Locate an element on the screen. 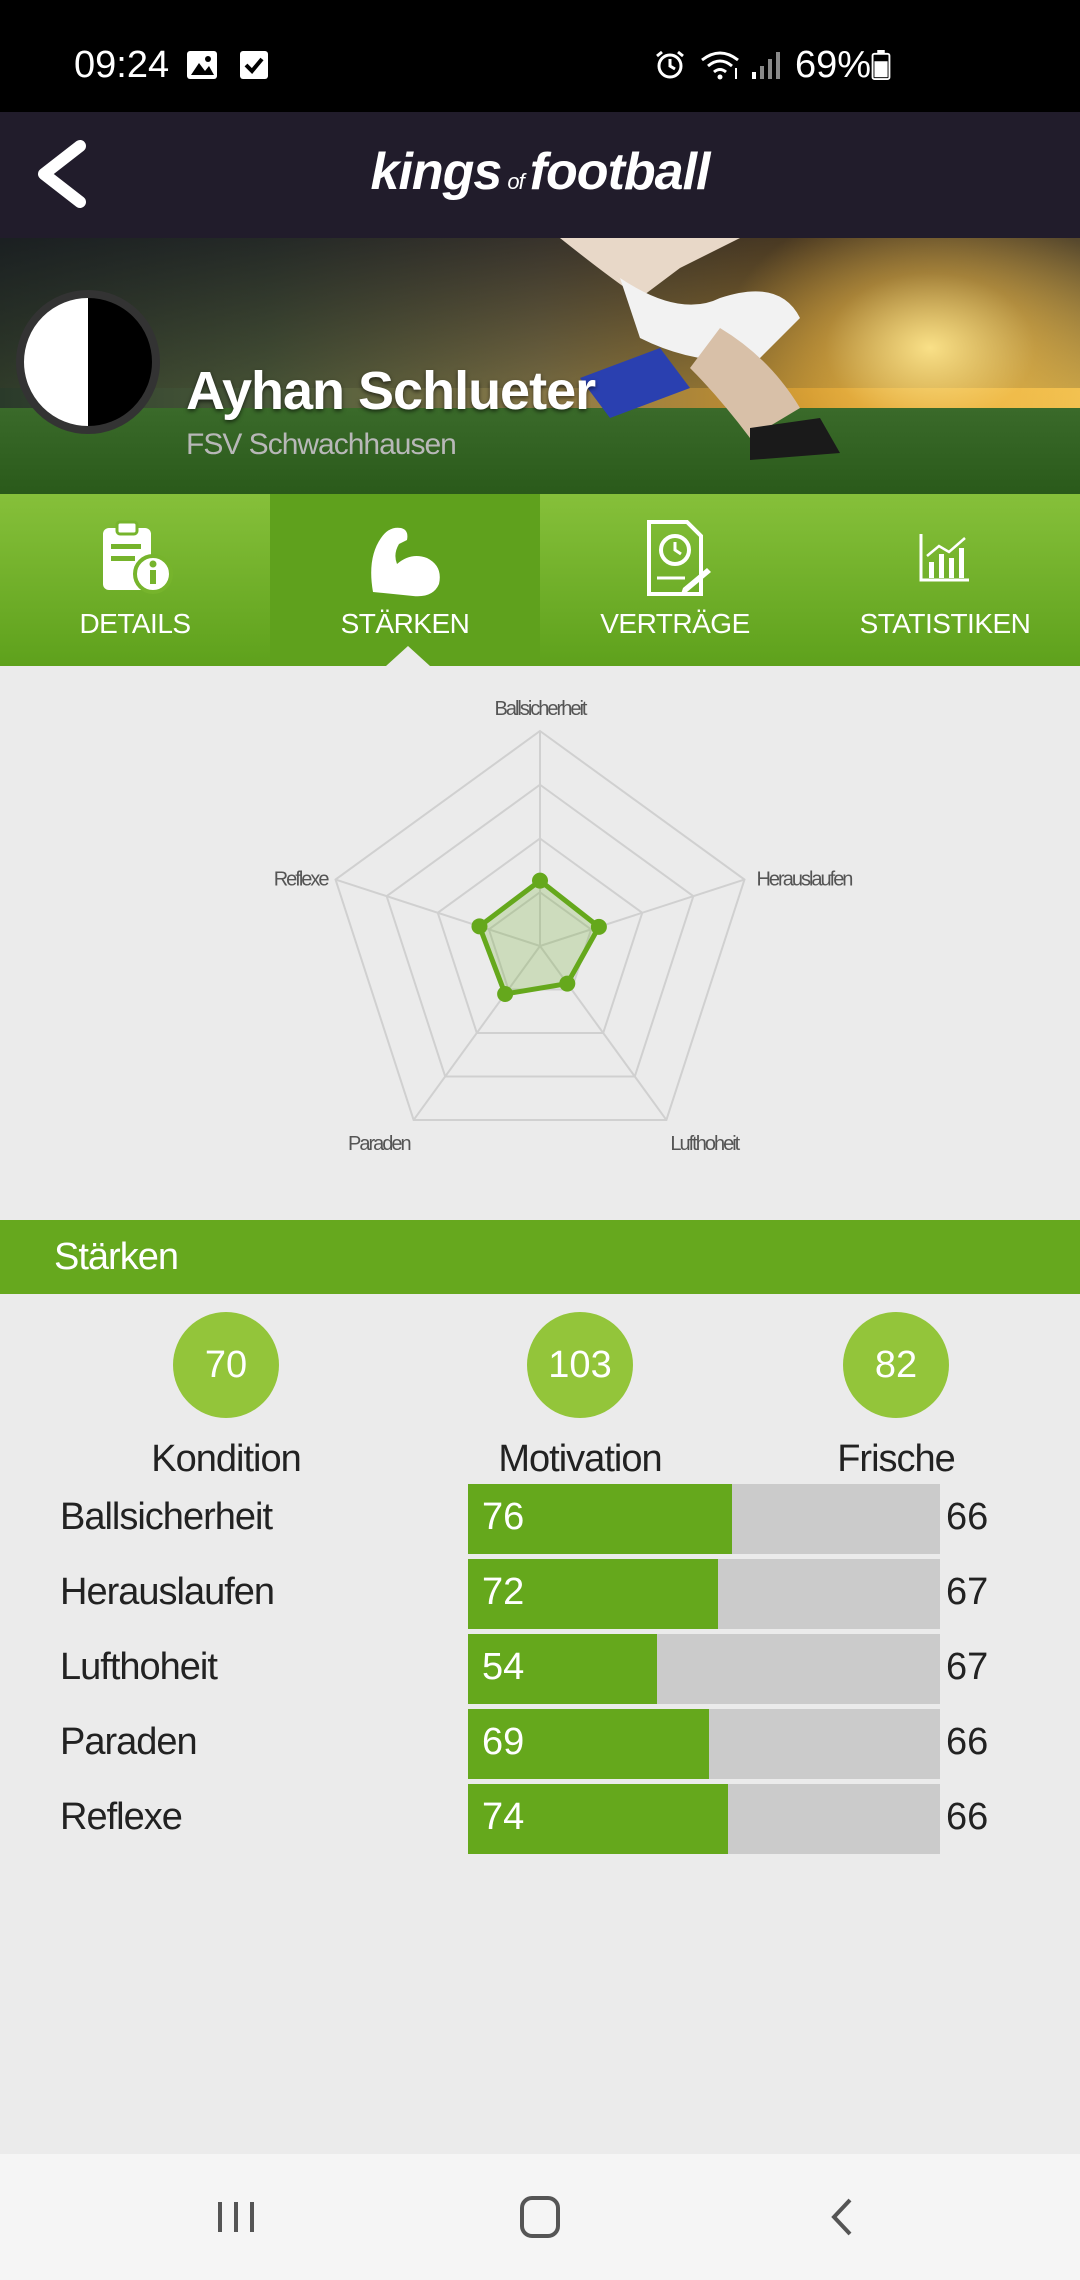 The height and width of the screenshot is (2280, 1080). stat-row-lufthoheit: Lufthoheit 54 67 is located at coordinates (540, 1669).